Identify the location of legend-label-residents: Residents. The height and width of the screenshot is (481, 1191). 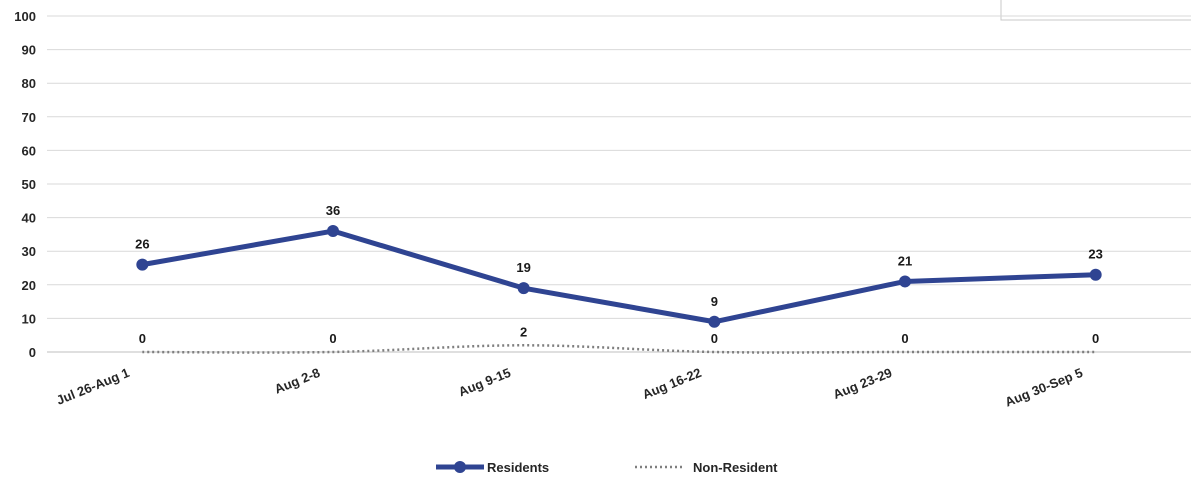
(518, 467).